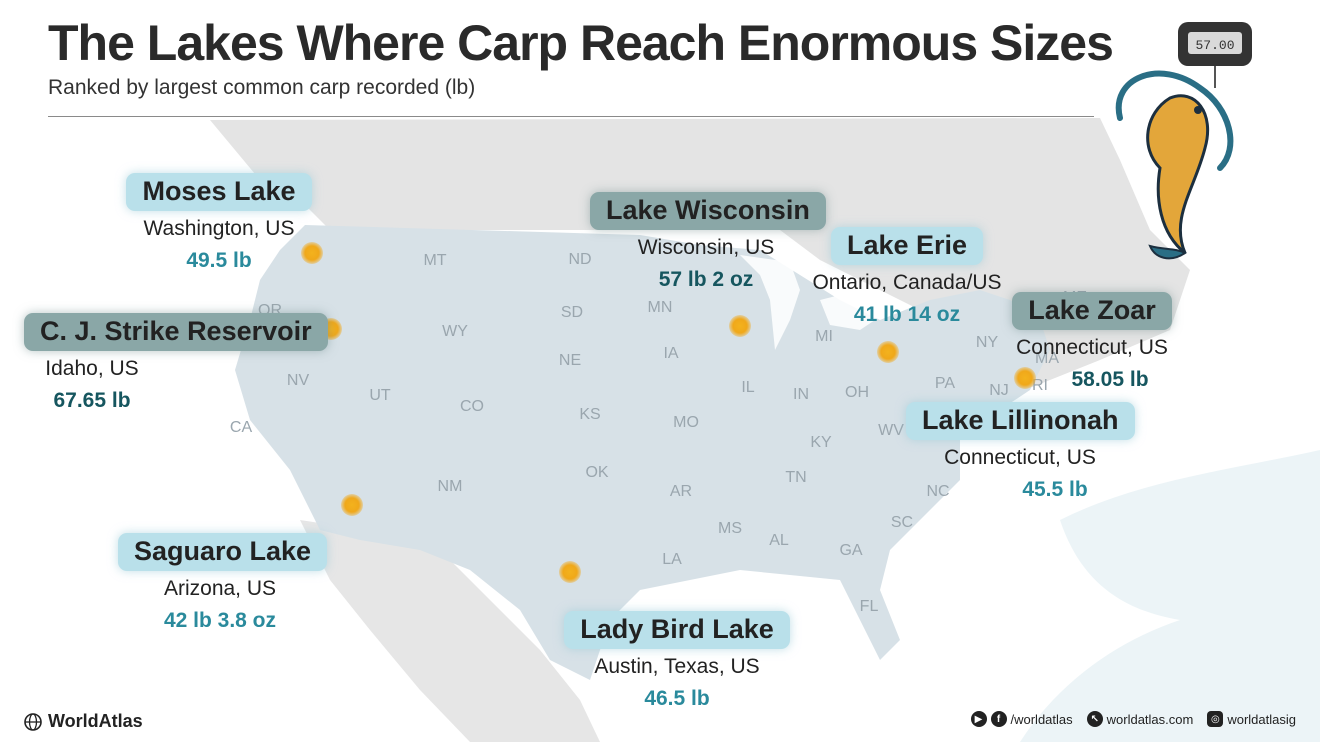  What do you see at coordinates (660, 307) in the screenshot?
I see `state-label: MN` at bounding box center [660, 307].